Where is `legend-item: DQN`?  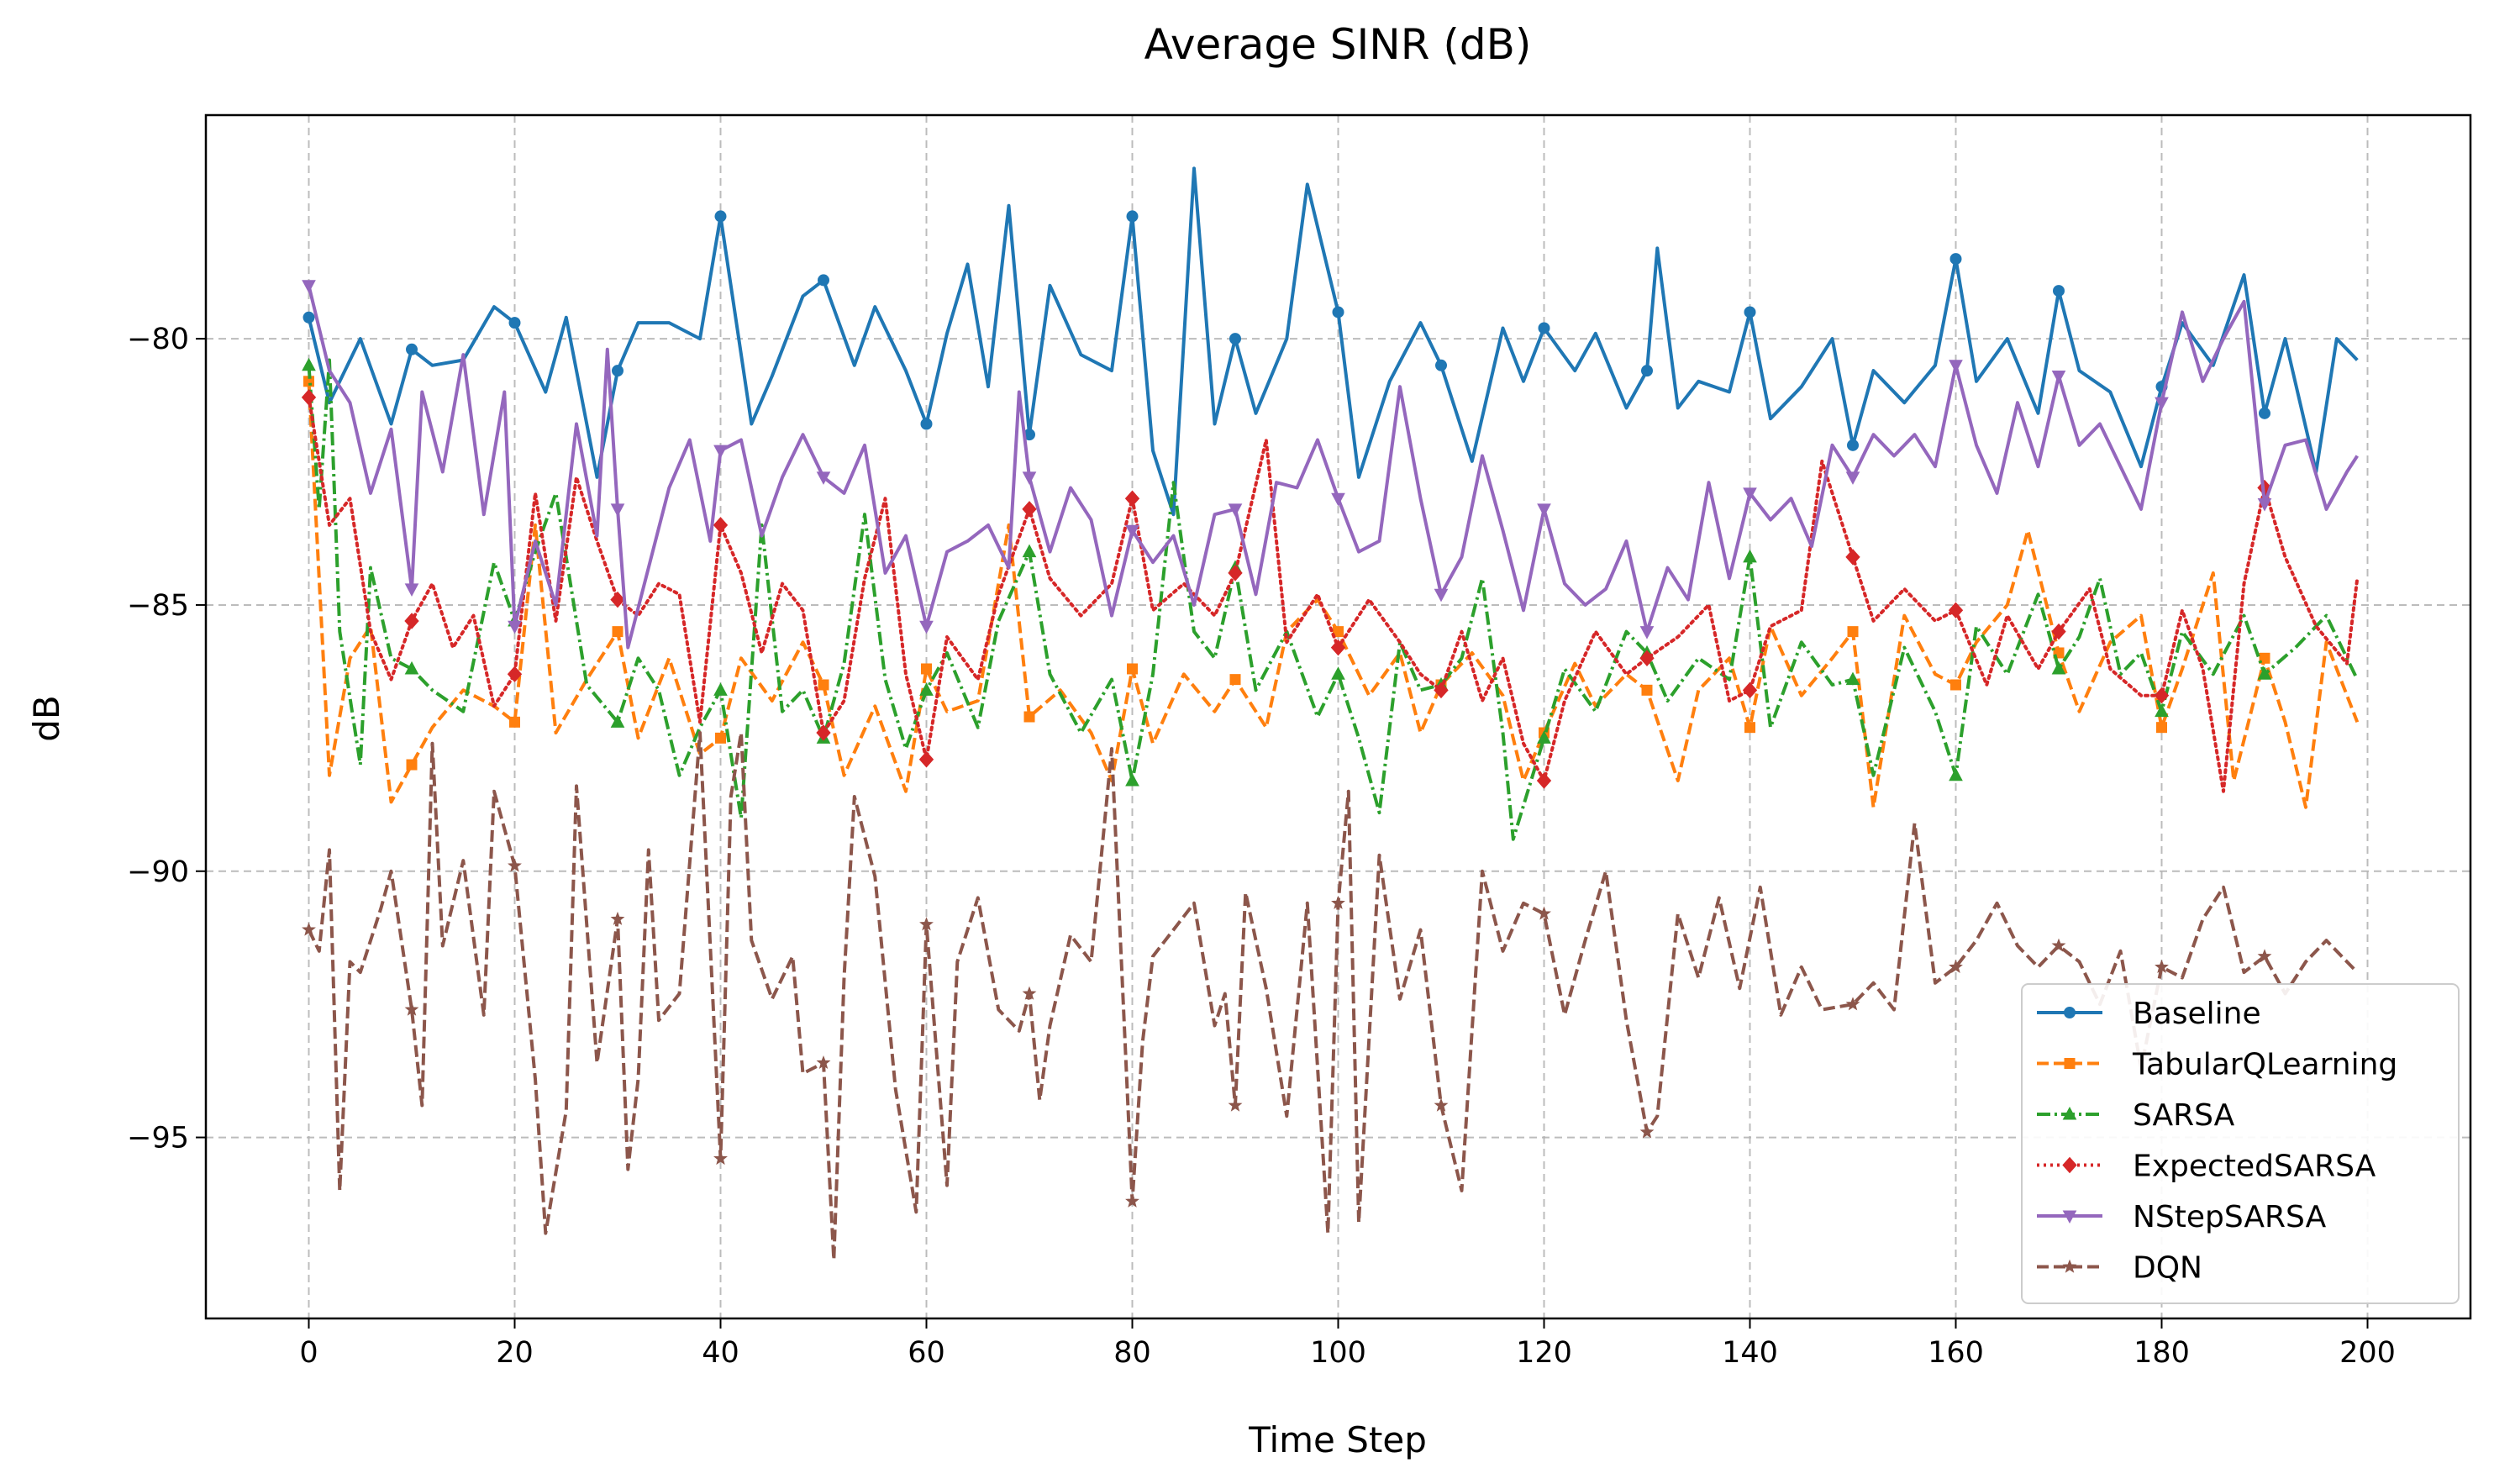 legend-item: DQN is located at coordinates (2119, 1269).